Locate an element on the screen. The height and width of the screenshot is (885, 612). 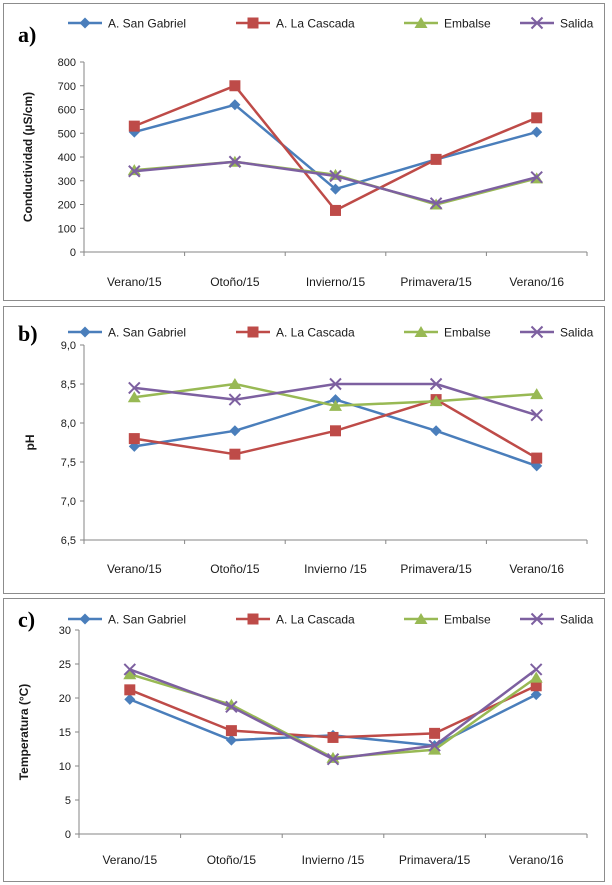
y-tick-label-b-3: 8,0 is located at coordinates (68, 424).